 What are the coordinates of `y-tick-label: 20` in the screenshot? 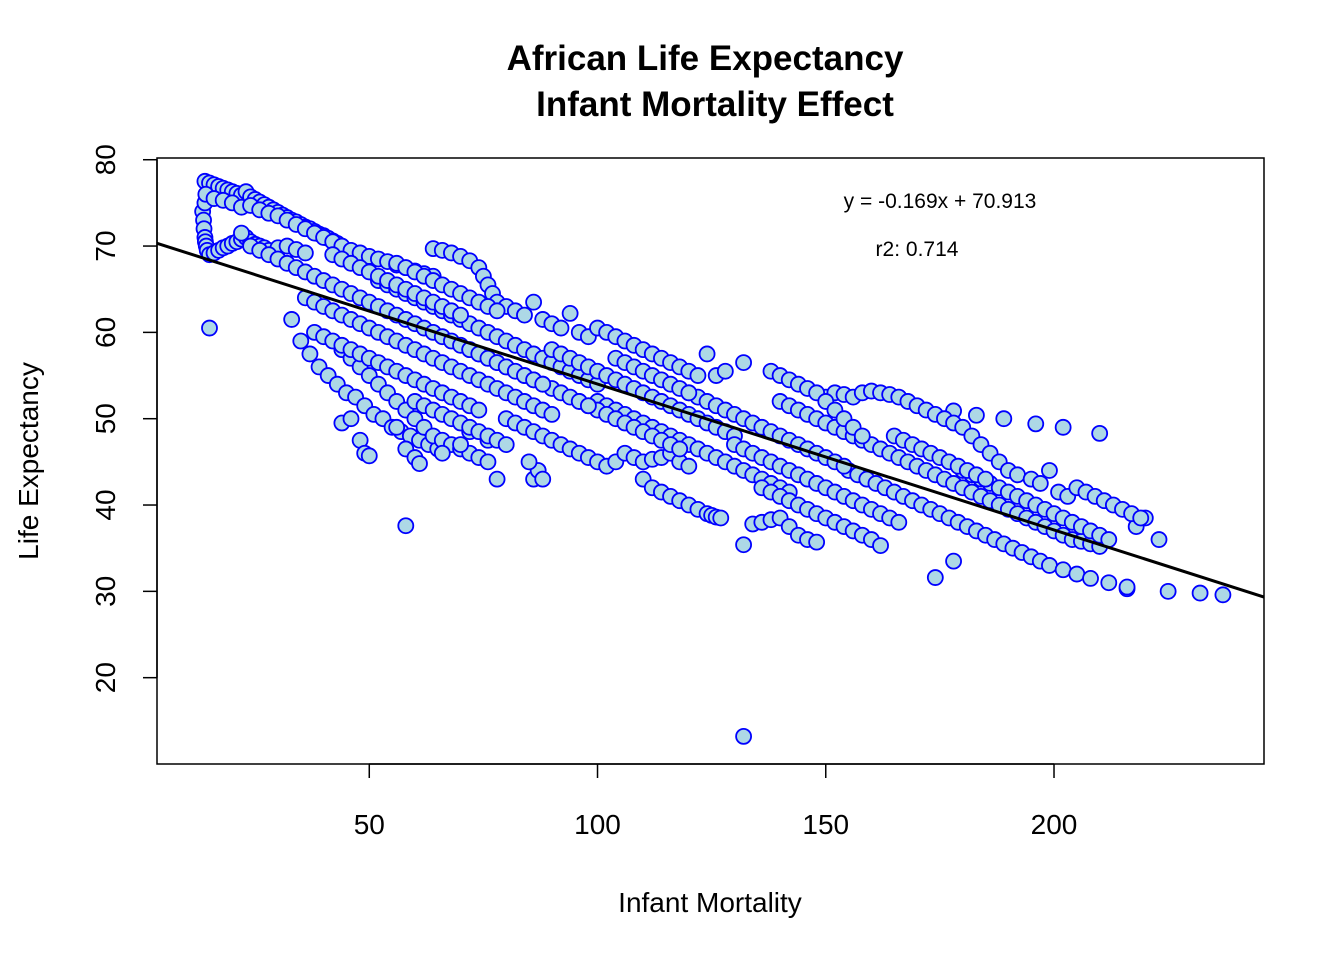 It's located at (105, 677).